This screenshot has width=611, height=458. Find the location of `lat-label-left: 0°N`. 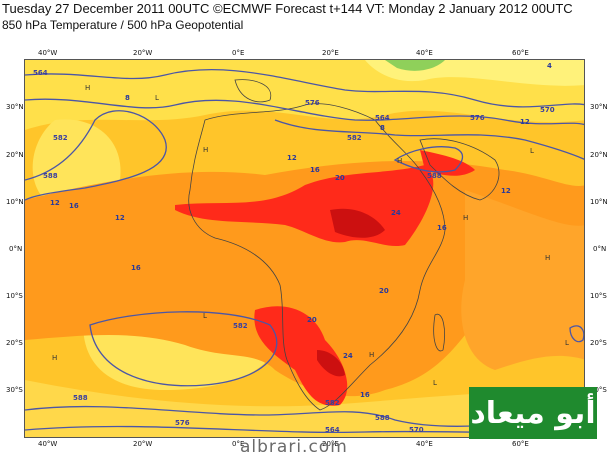

lat-label-left: 0°N is located at coordinates (16, 249).